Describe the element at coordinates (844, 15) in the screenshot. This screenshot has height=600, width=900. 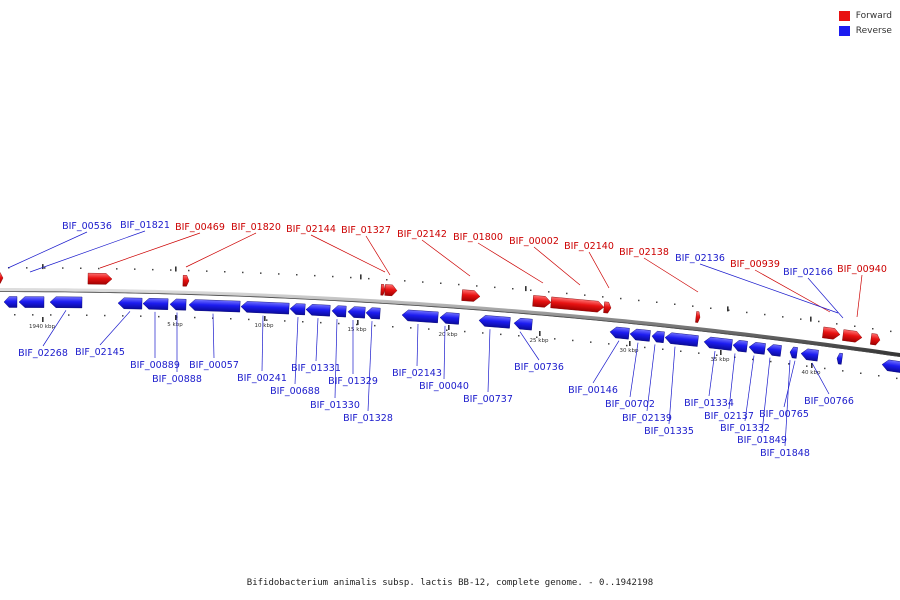
I see `forward-swatch` at that location.